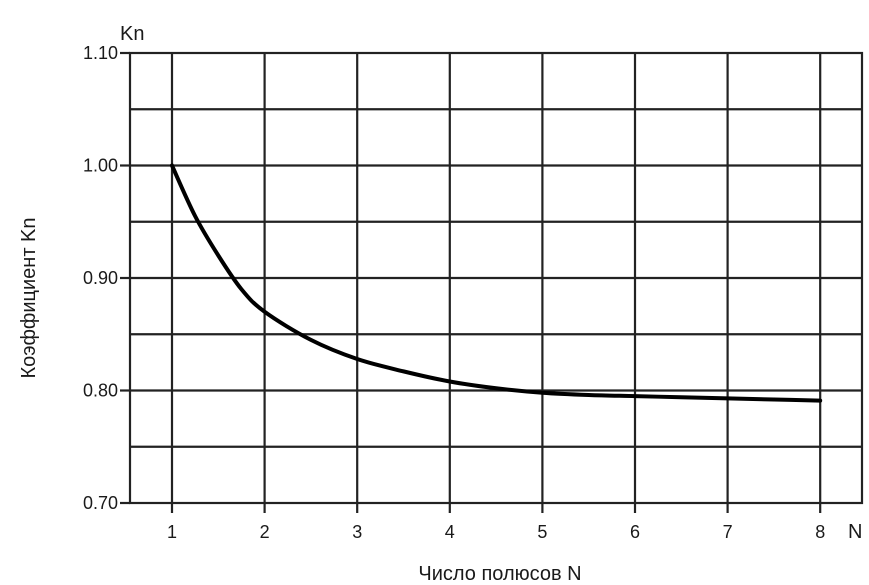  I want to click on x-tick-label: 8, so click(820, 532).